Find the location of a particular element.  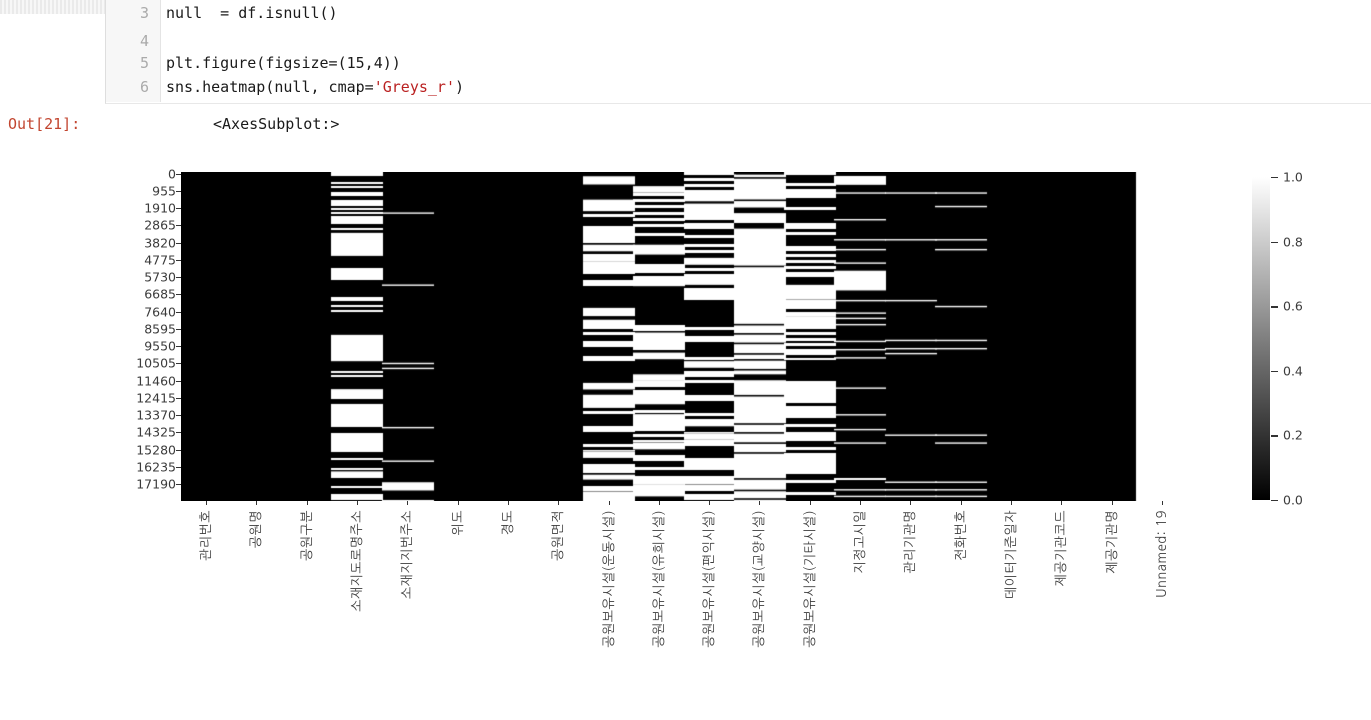

line-number: 4 is located at coordinates (144, 41).